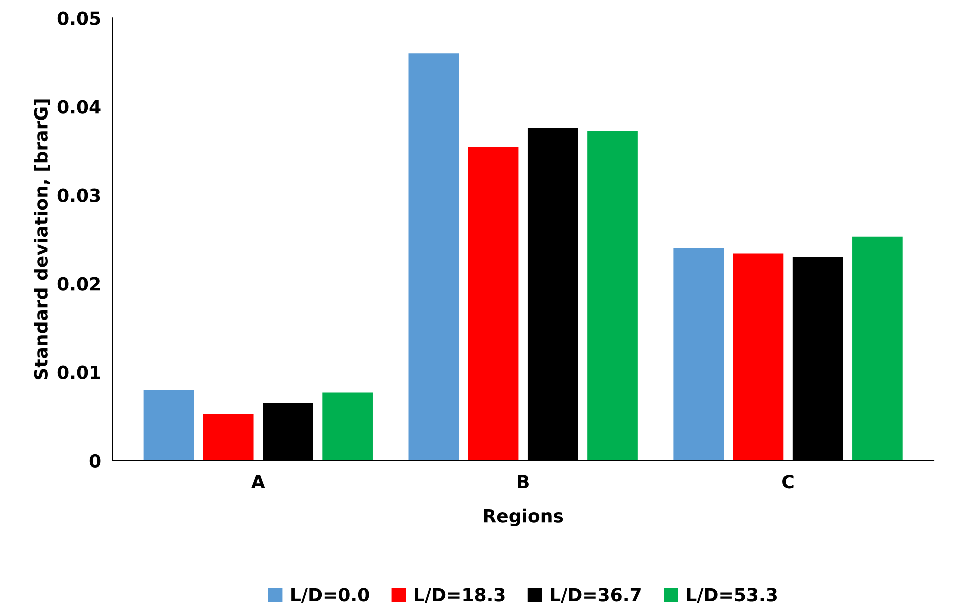  What do you see at coordinates (79, 373) in the screenshot?
I see `y-tick-label: 0.01` at bounding box center [79, 373].